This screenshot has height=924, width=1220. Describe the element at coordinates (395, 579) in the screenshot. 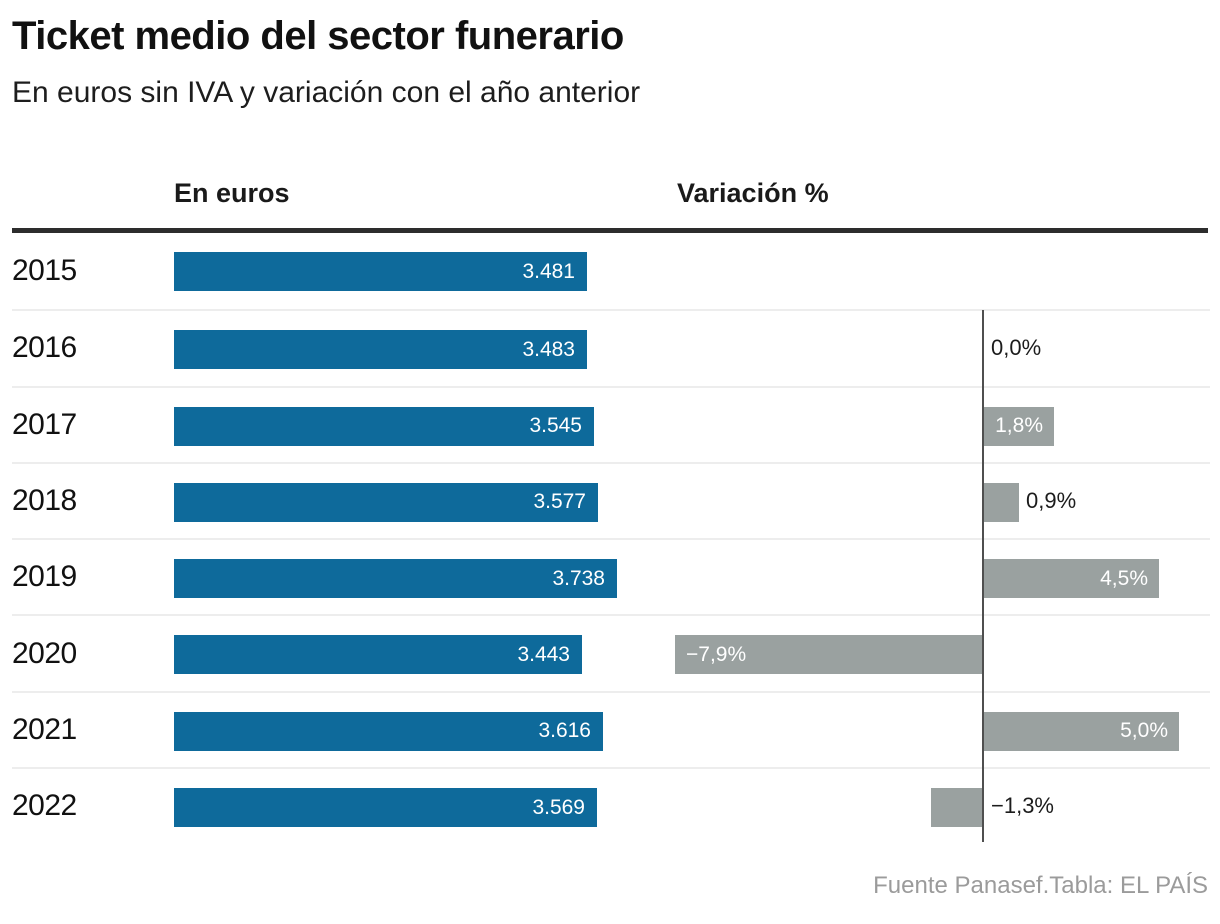

I see `euro-bar: 3.738` at that location.